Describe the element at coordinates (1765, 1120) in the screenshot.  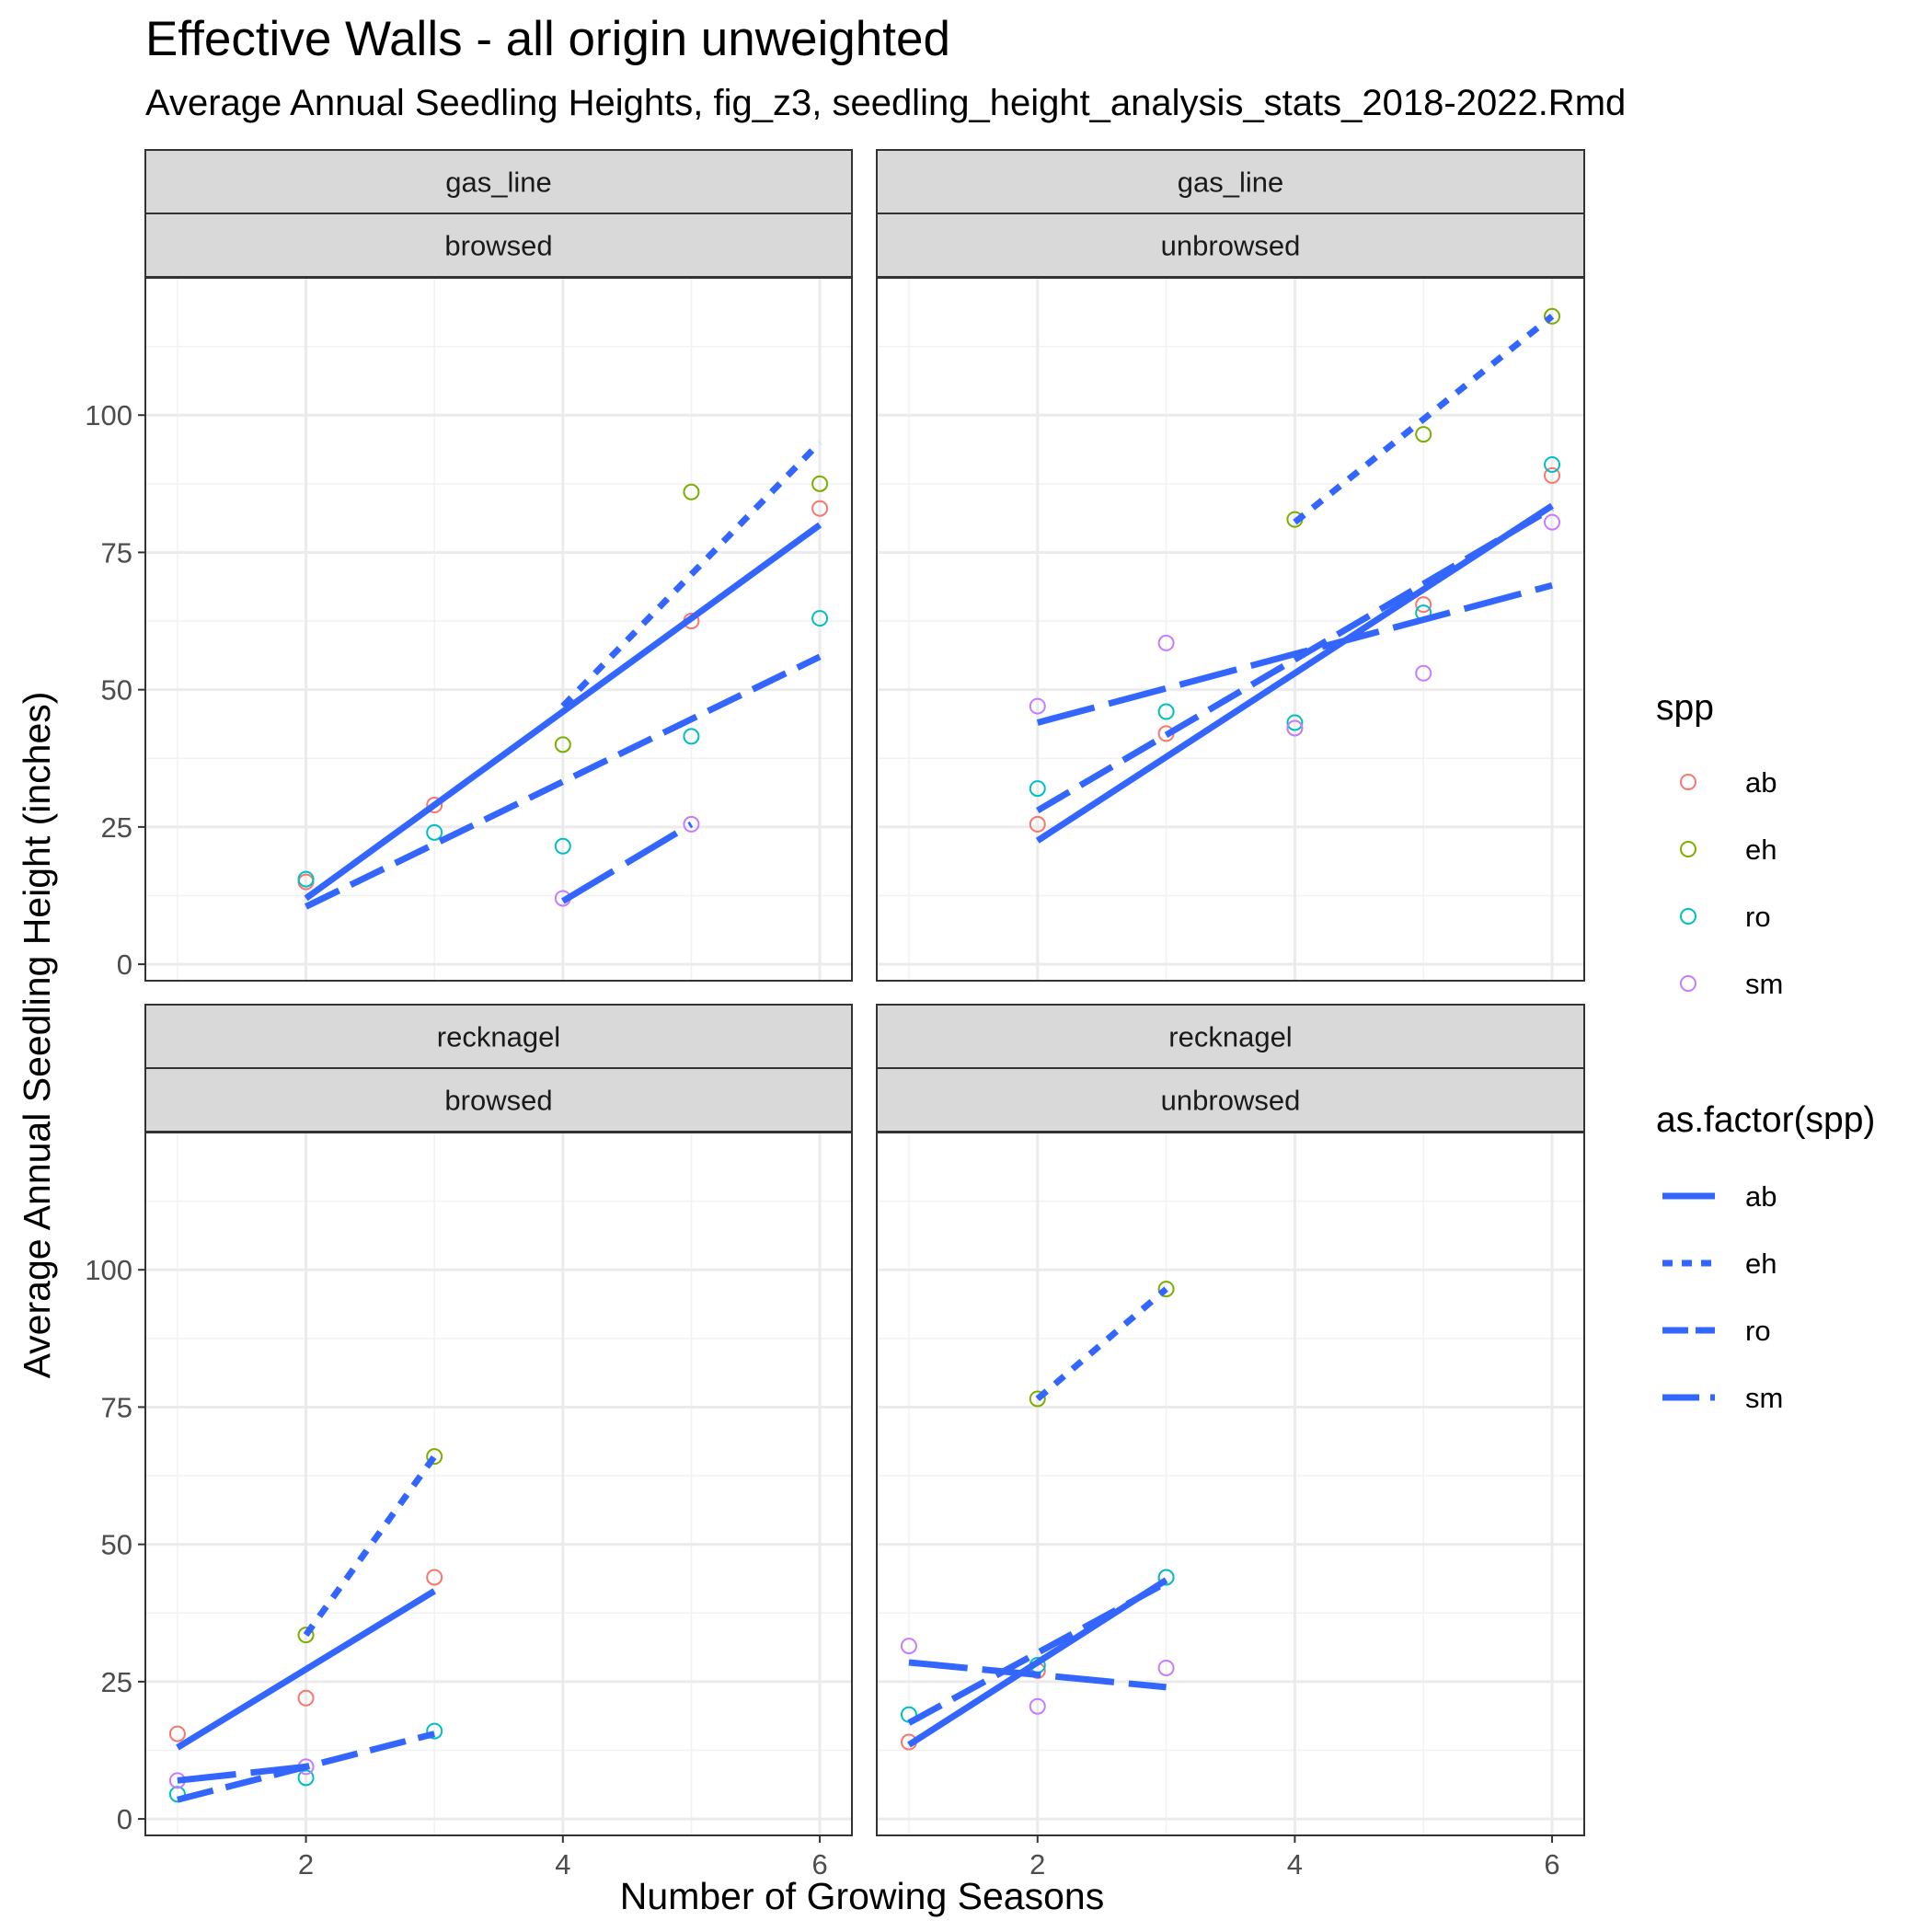
I see `legend-title: as.factor(spp)` at that location.